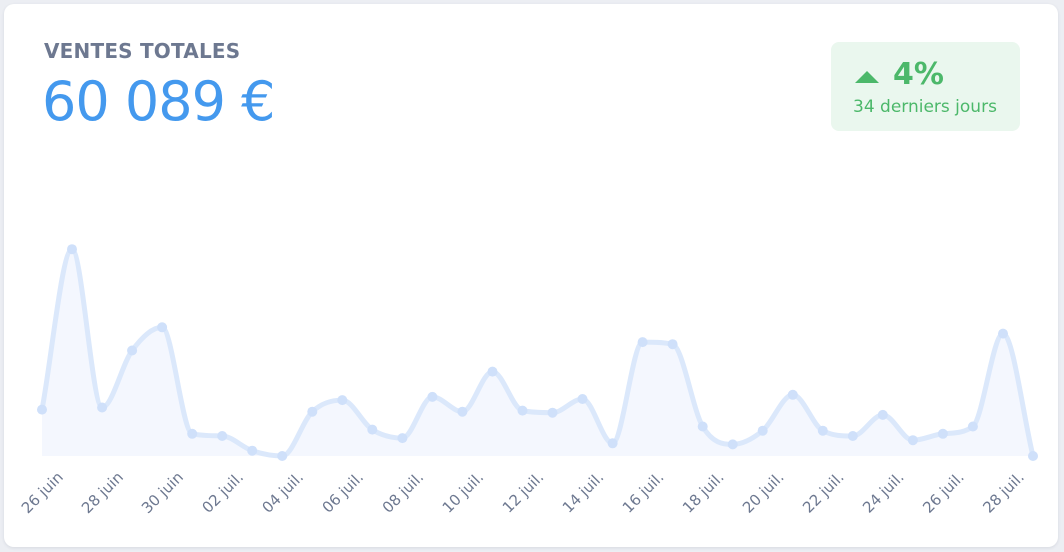 This screenshot has height=552, width=1064. I want to click on x-tick-label: 24 juil., so click(883, 492).